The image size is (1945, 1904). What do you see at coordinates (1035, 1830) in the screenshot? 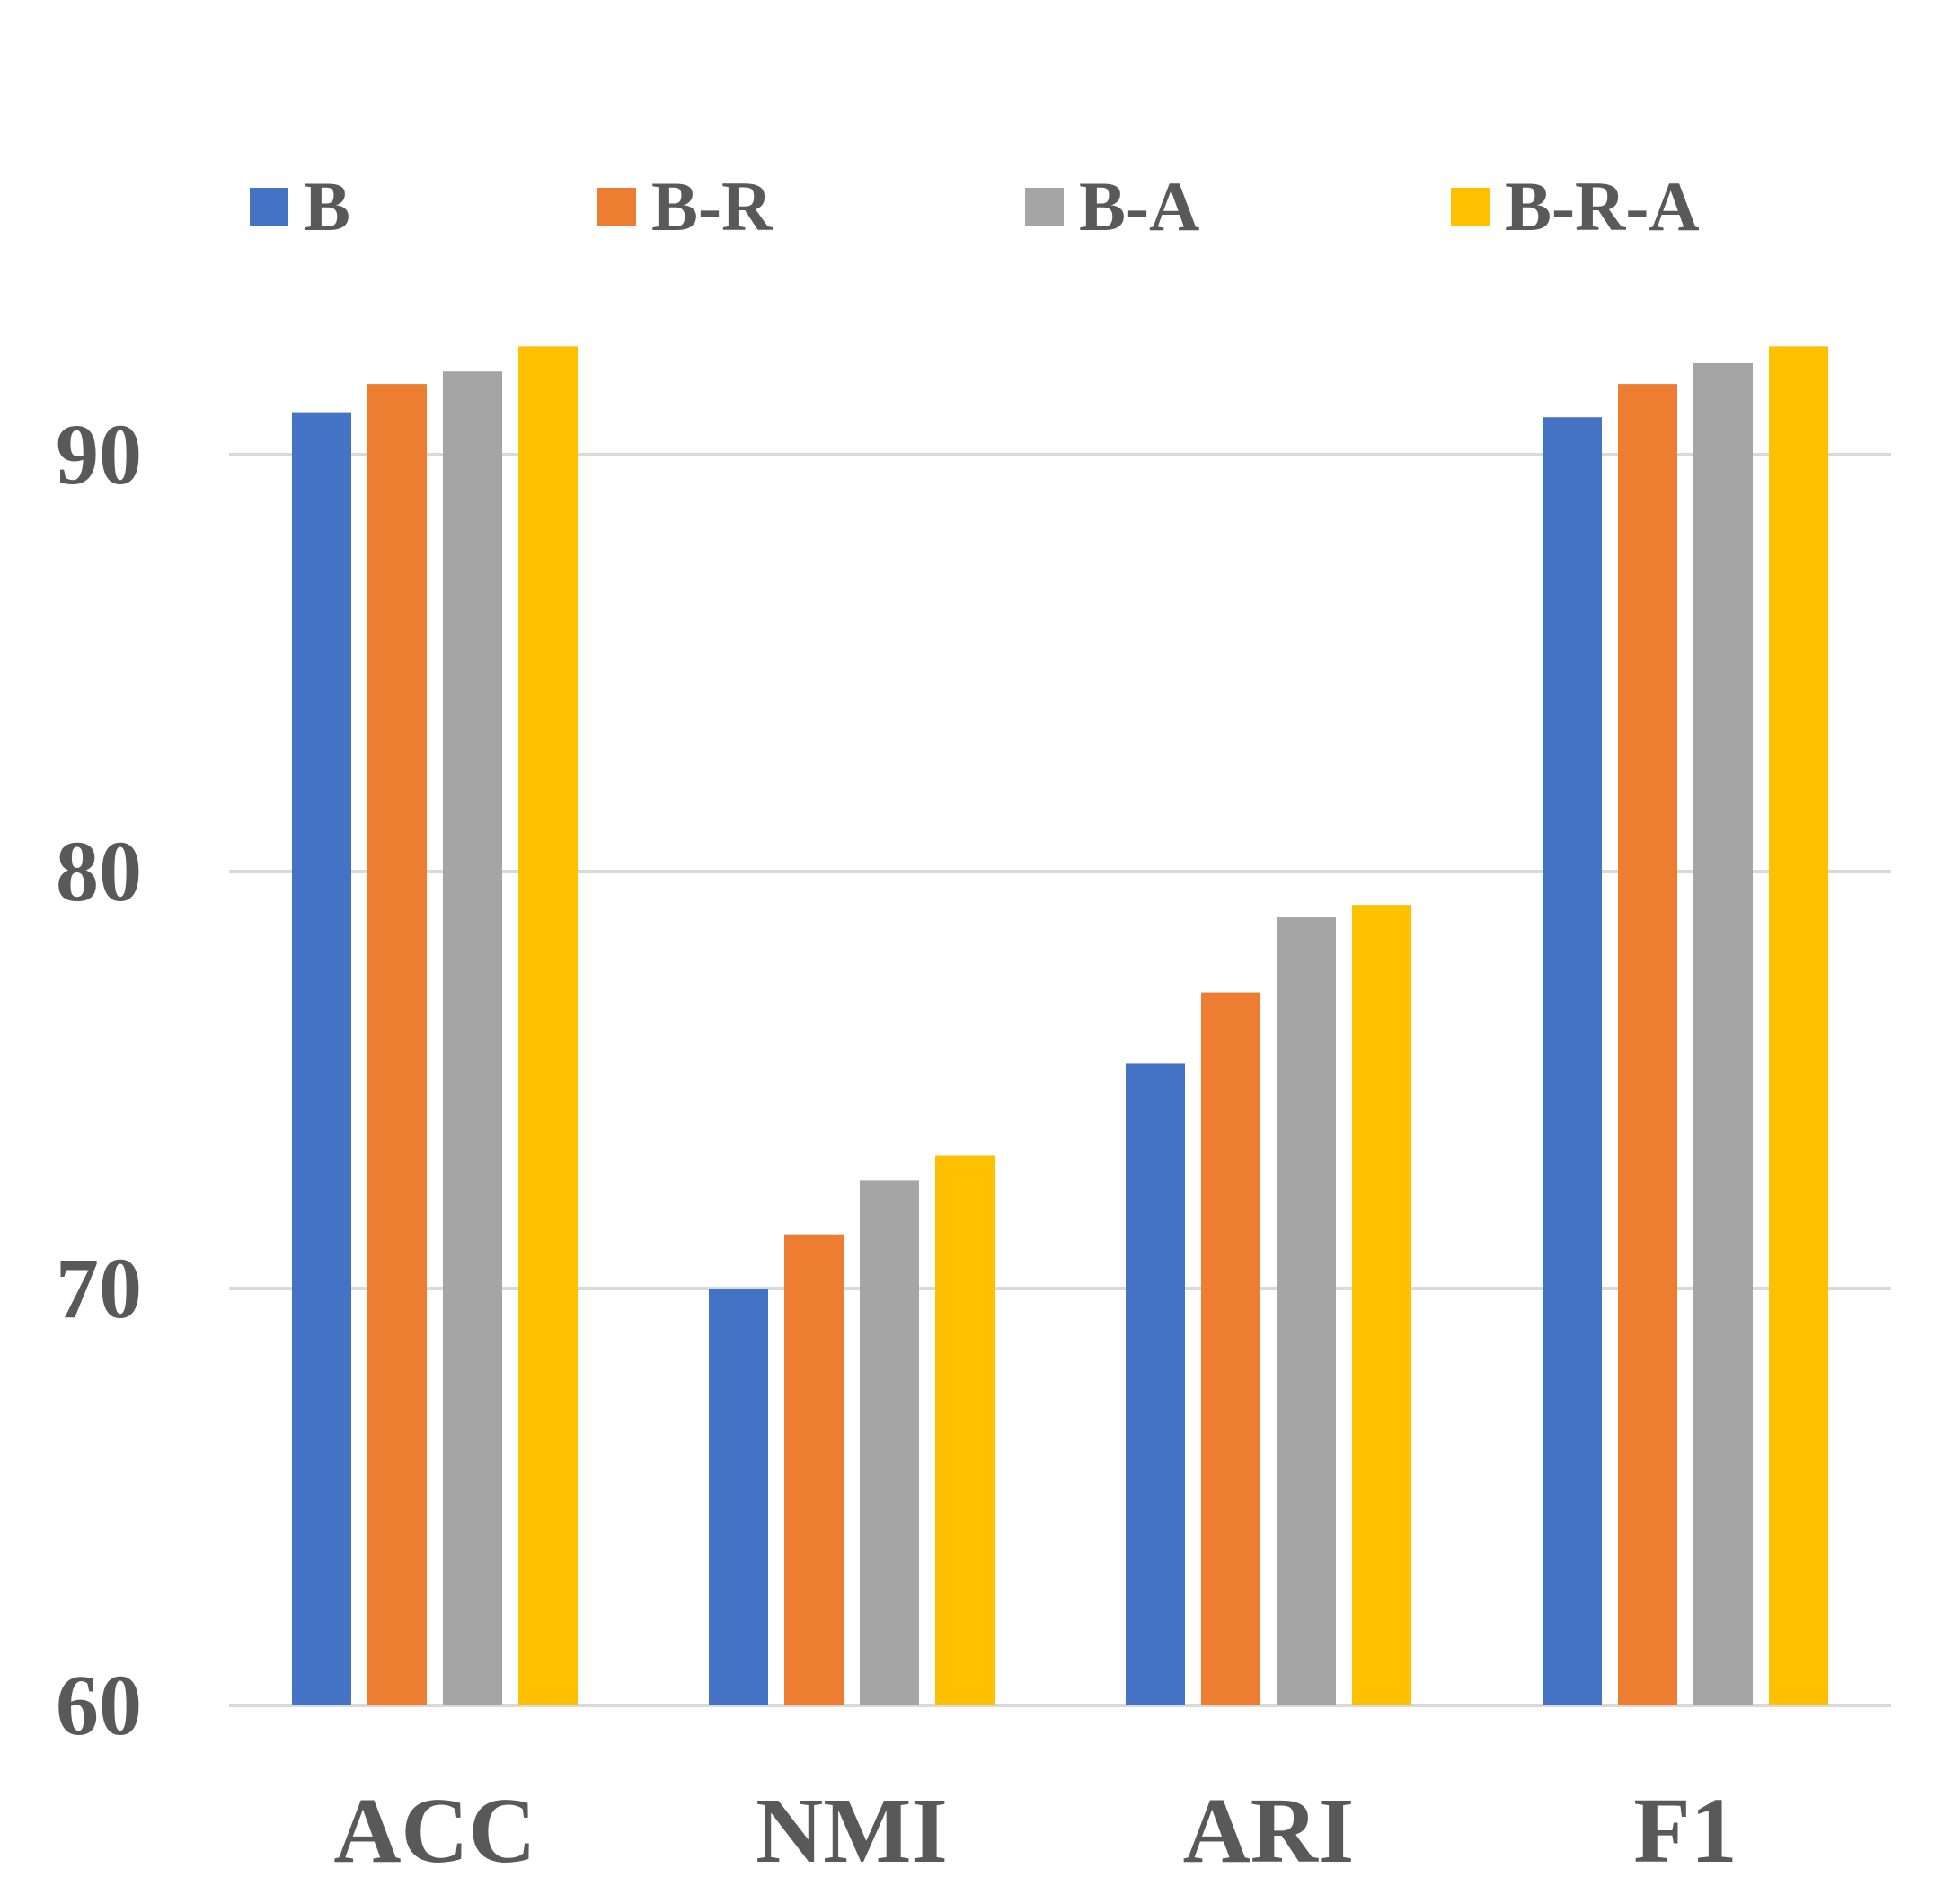
I see `x-axis-categories: ACC NMI ARI F1` at bounding box center [1035, 1830].